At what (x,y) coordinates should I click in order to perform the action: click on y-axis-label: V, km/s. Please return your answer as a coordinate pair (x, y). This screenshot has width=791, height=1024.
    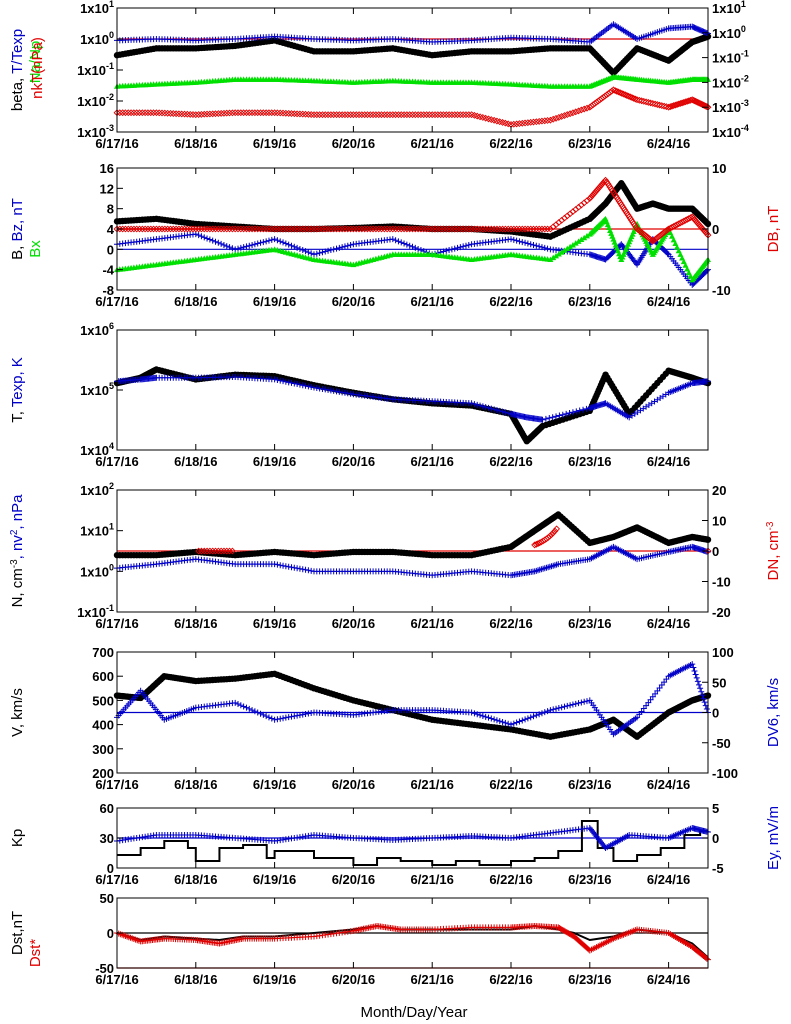
    Looking at the image, I should click on (17, 712).